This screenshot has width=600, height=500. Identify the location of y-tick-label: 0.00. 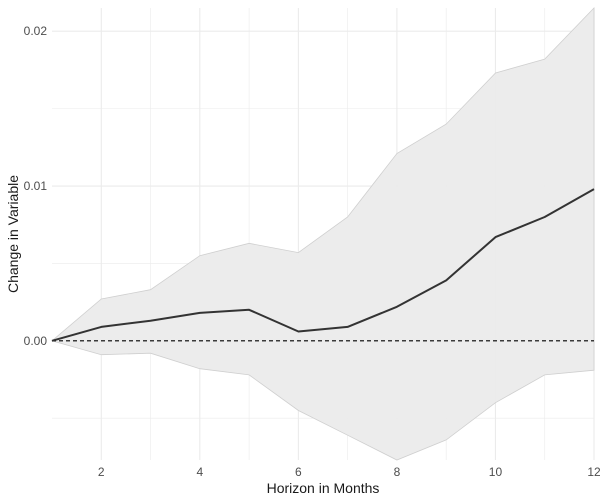
(36, 341).